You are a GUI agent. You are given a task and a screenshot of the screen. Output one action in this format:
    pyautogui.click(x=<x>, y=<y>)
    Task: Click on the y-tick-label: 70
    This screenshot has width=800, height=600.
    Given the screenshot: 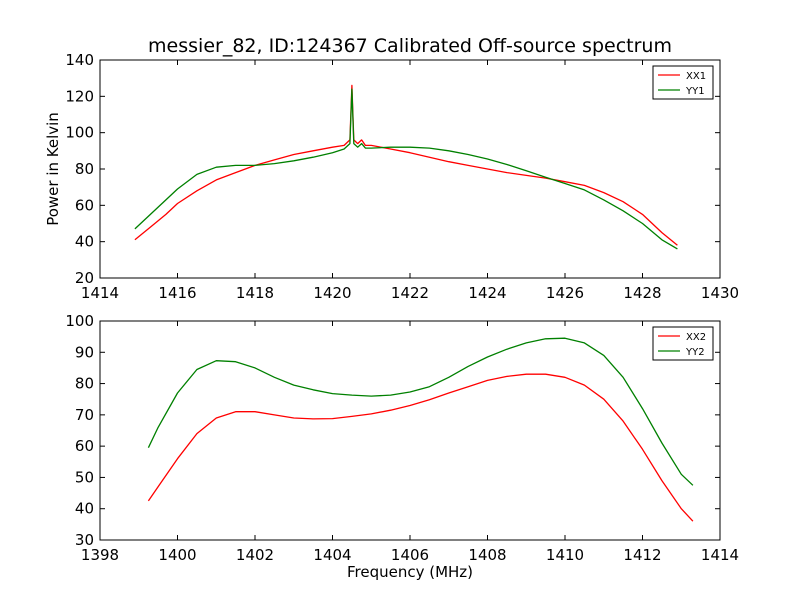 What is the action you would take?
    pyautogui.click(x=84, y=415)
    